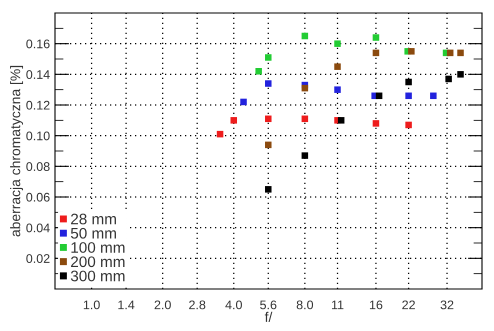 The image size is (494, 331). Describe the element at coordinates (38, 43) in the screenshot. I see `y-tick-label: 0.16` at that location.